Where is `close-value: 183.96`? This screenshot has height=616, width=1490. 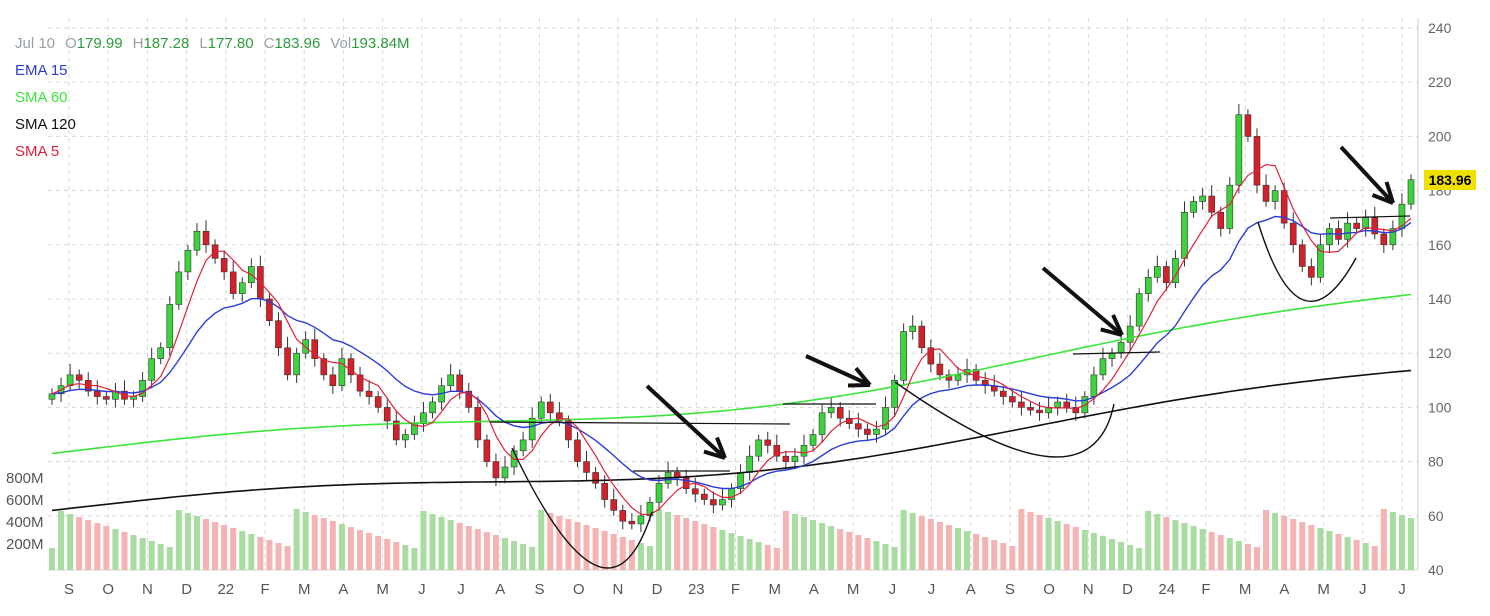
close-value: 183.96 is located at coordinates (297, 43).